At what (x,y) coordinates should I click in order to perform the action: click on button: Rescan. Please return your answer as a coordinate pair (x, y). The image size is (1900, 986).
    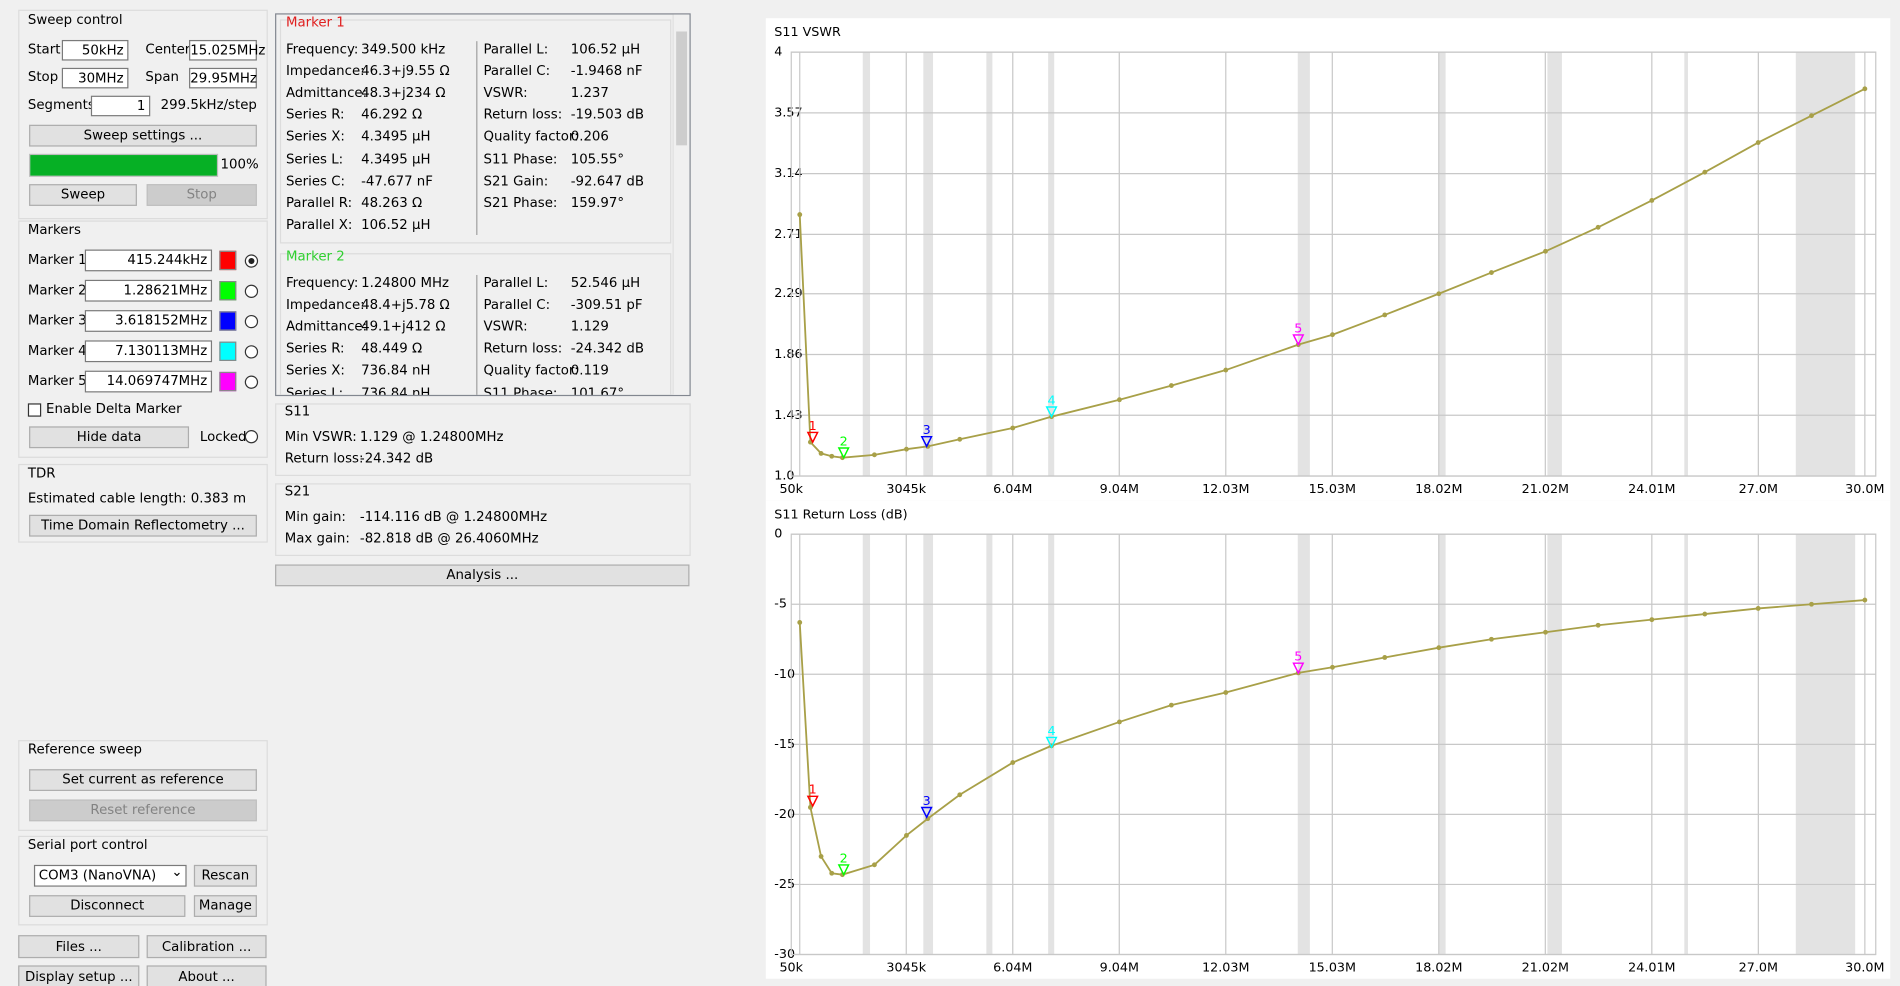
    Looking at the image, I should click on (225, 875).